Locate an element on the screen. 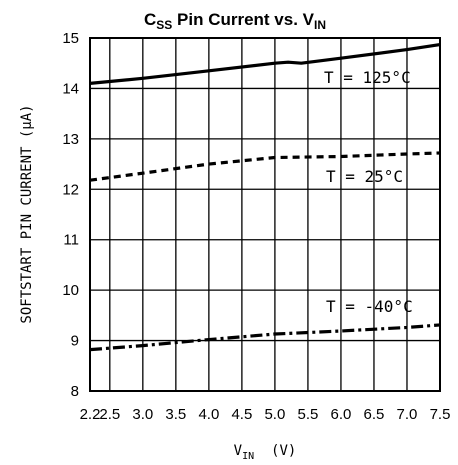  x-tick-label: 7.0 is located at coordinates (407, 414).